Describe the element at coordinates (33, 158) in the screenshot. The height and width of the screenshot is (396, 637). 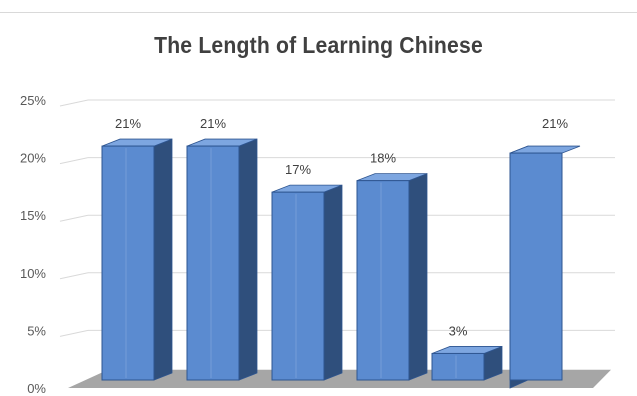
I see `y-tick-label: 20%` at that location.